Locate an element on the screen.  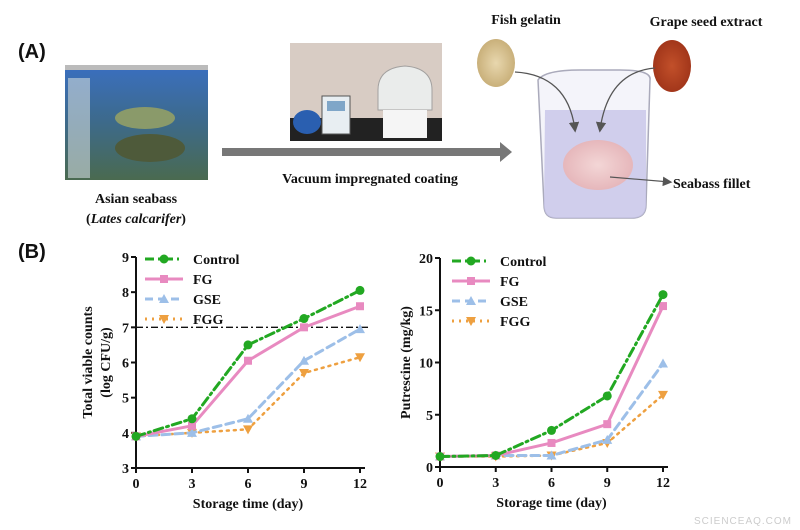
y-axis-label: Total viable counts is located at coordinates (88, 362).